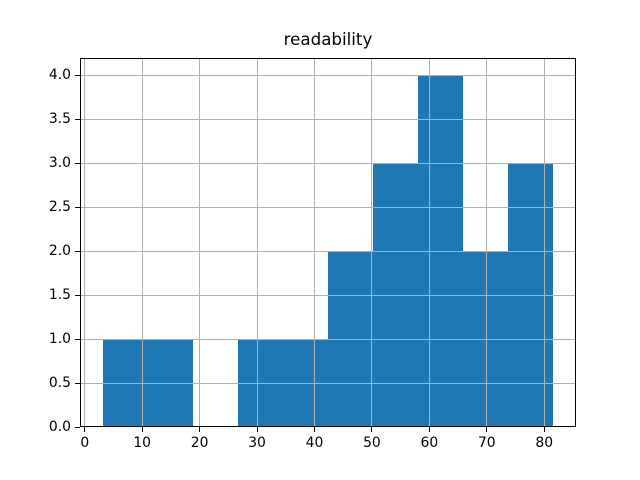  I want to click on y-tick-label: 0.0, so click(59, 427).